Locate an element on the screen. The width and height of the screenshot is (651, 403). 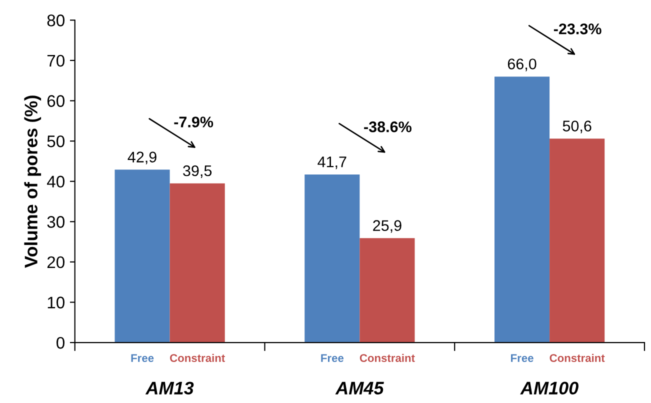
y-tick-label: 30 is located at coordinates (55, 222).